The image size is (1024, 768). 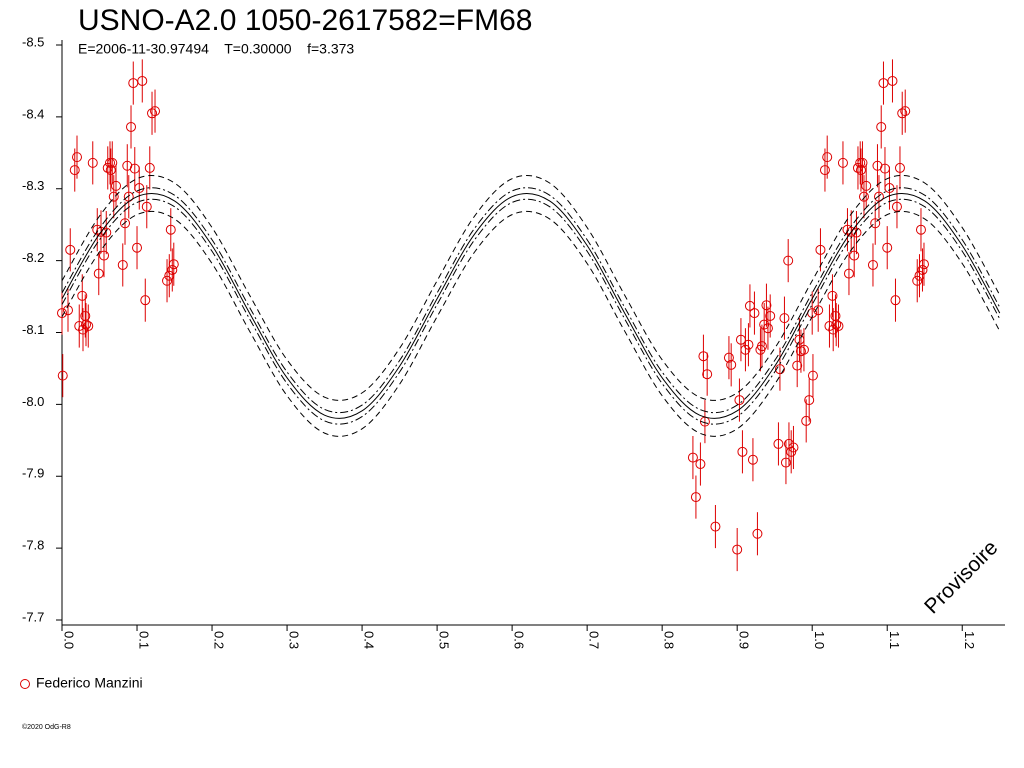 I want to click on legend-label: Federico Manzini, so click(x=89, y=683).